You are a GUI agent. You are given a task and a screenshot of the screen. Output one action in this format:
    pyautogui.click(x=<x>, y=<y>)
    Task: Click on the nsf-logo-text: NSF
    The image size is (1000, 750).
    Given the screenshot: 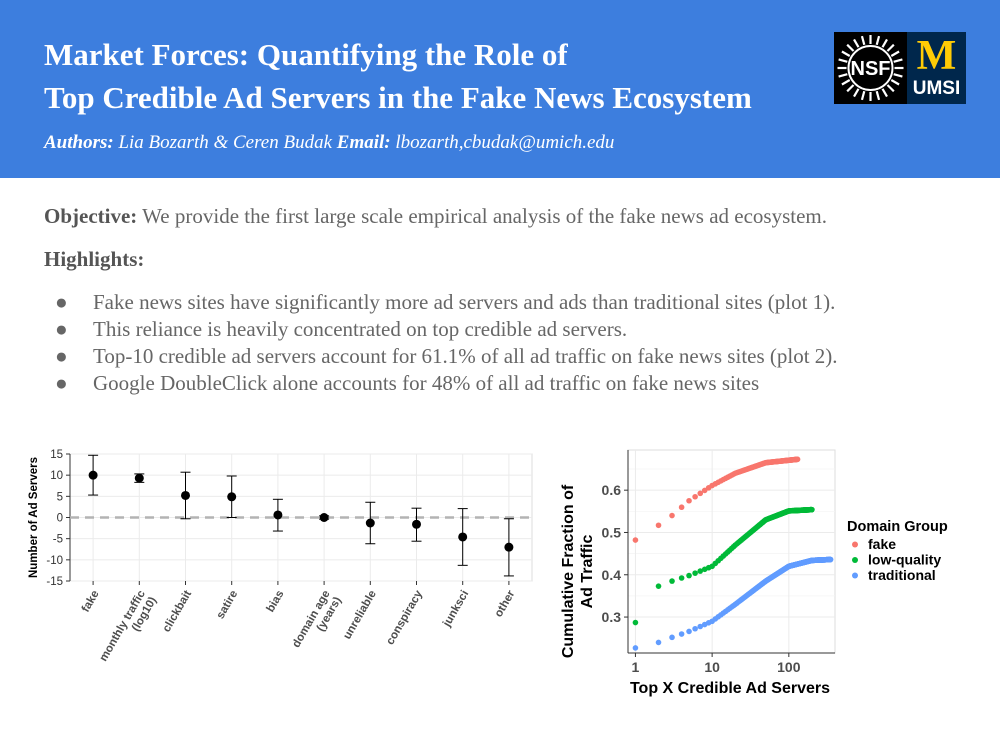 What is the action you would take?
    pyautogui.click(x=871, y=69)
    